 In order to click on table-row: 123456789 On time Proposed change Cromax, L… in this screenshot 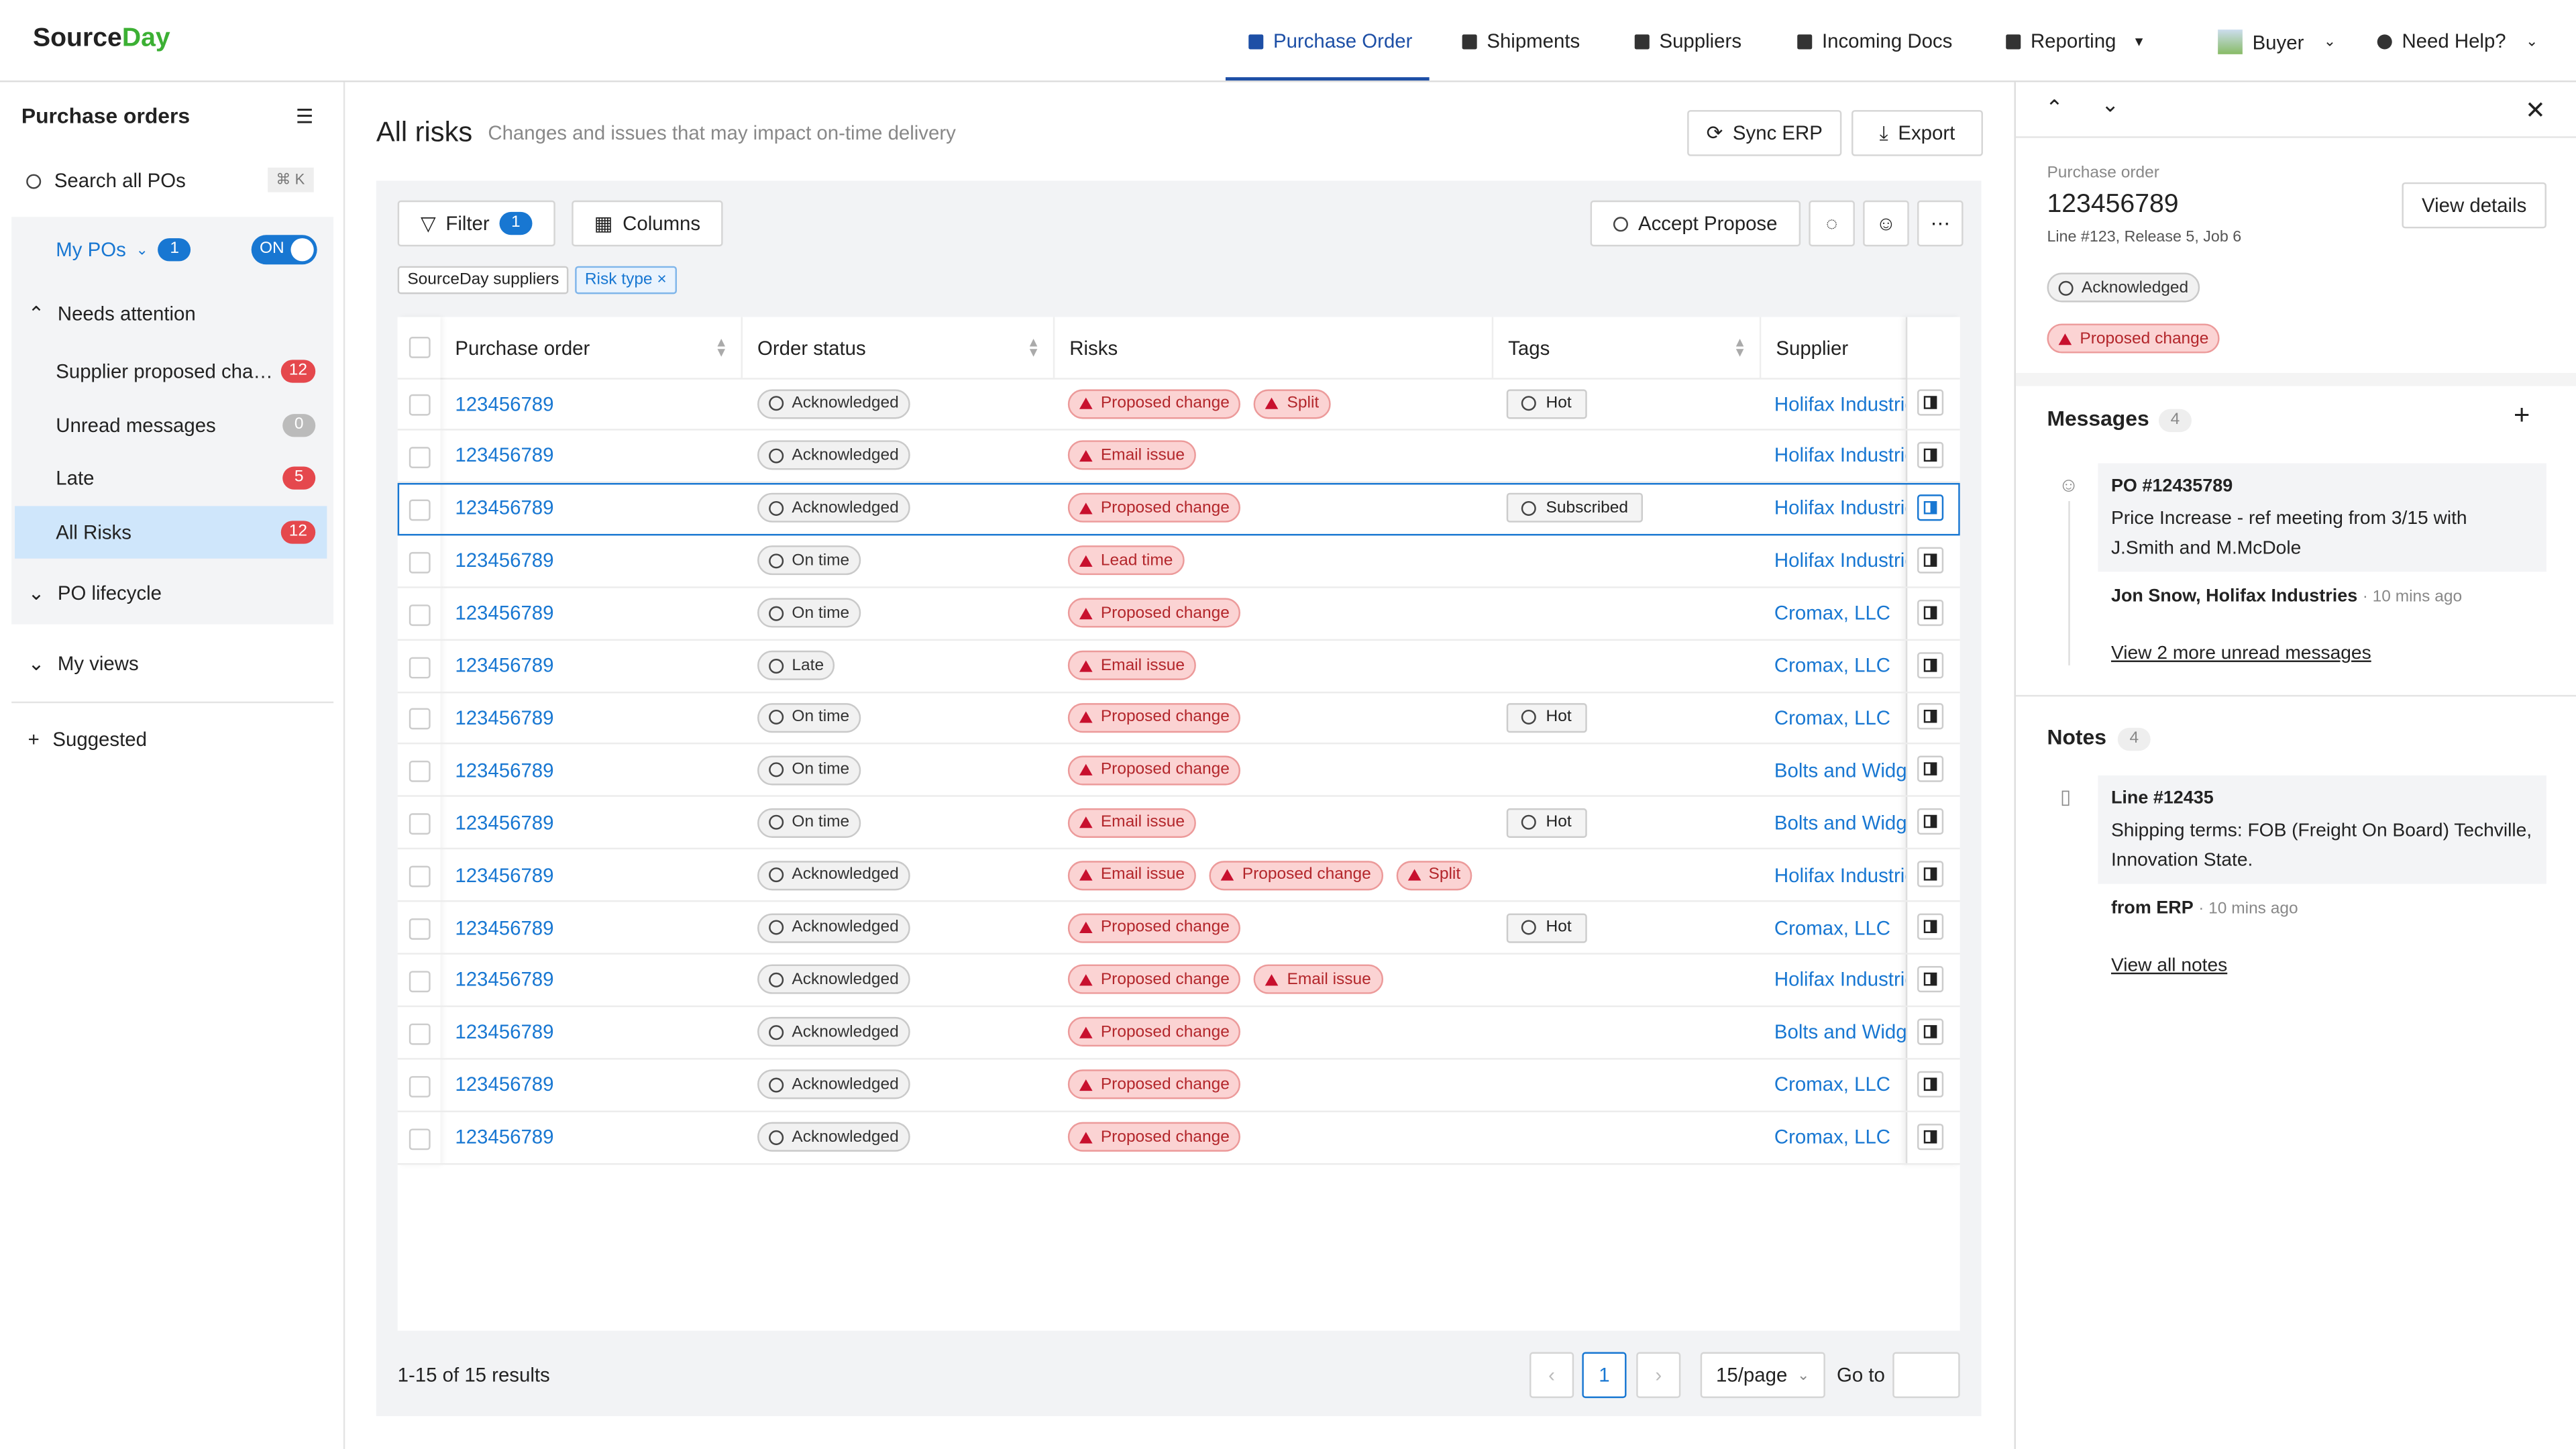, I will do `click(1178, 614)`.